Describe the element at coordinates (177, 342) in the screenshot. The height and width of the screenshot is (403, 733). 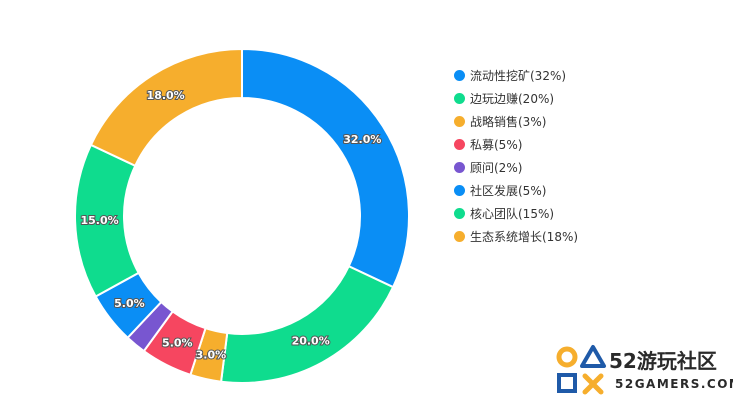
I see `slice-label-4: 5.0%` at that location.